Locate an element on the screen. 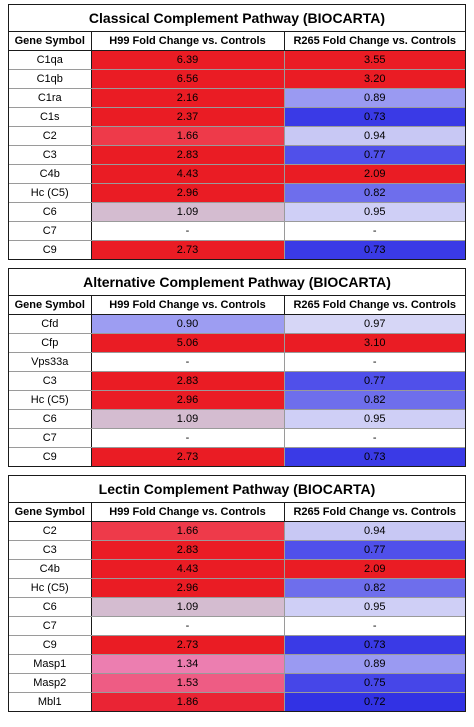 Image resolution: width=474 pixels, height=727 pixels. table-row: Masp1 1.34 0.89 is located at coordinates (237, 664).